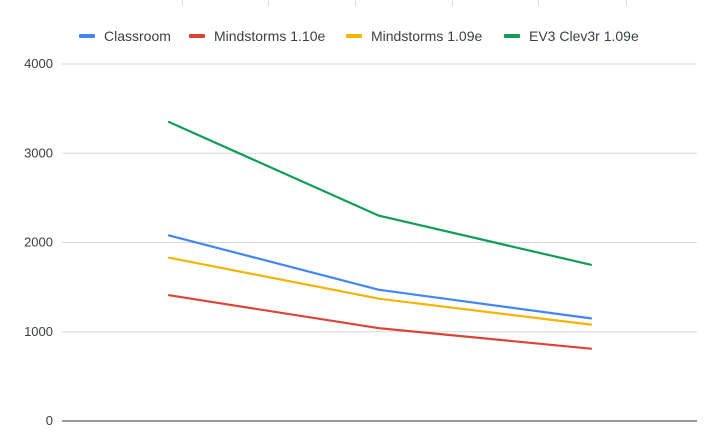  Describe the element at coordinates (512, 36) in the screenshot. I see `legend-swatch-ev3-clev3r-109e` at that location.